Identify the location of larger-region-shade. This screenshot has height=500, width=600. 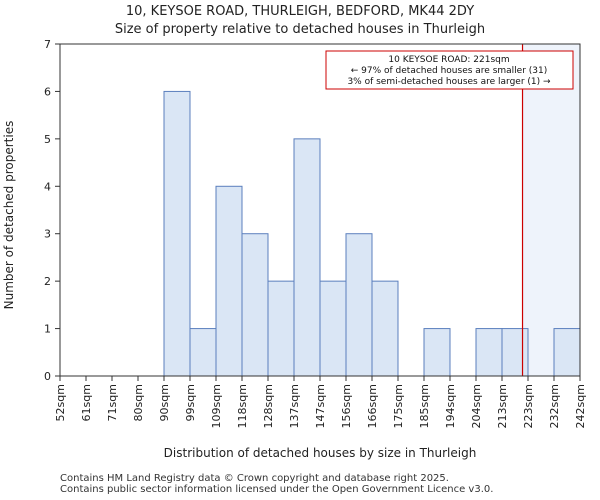
(551, 210).